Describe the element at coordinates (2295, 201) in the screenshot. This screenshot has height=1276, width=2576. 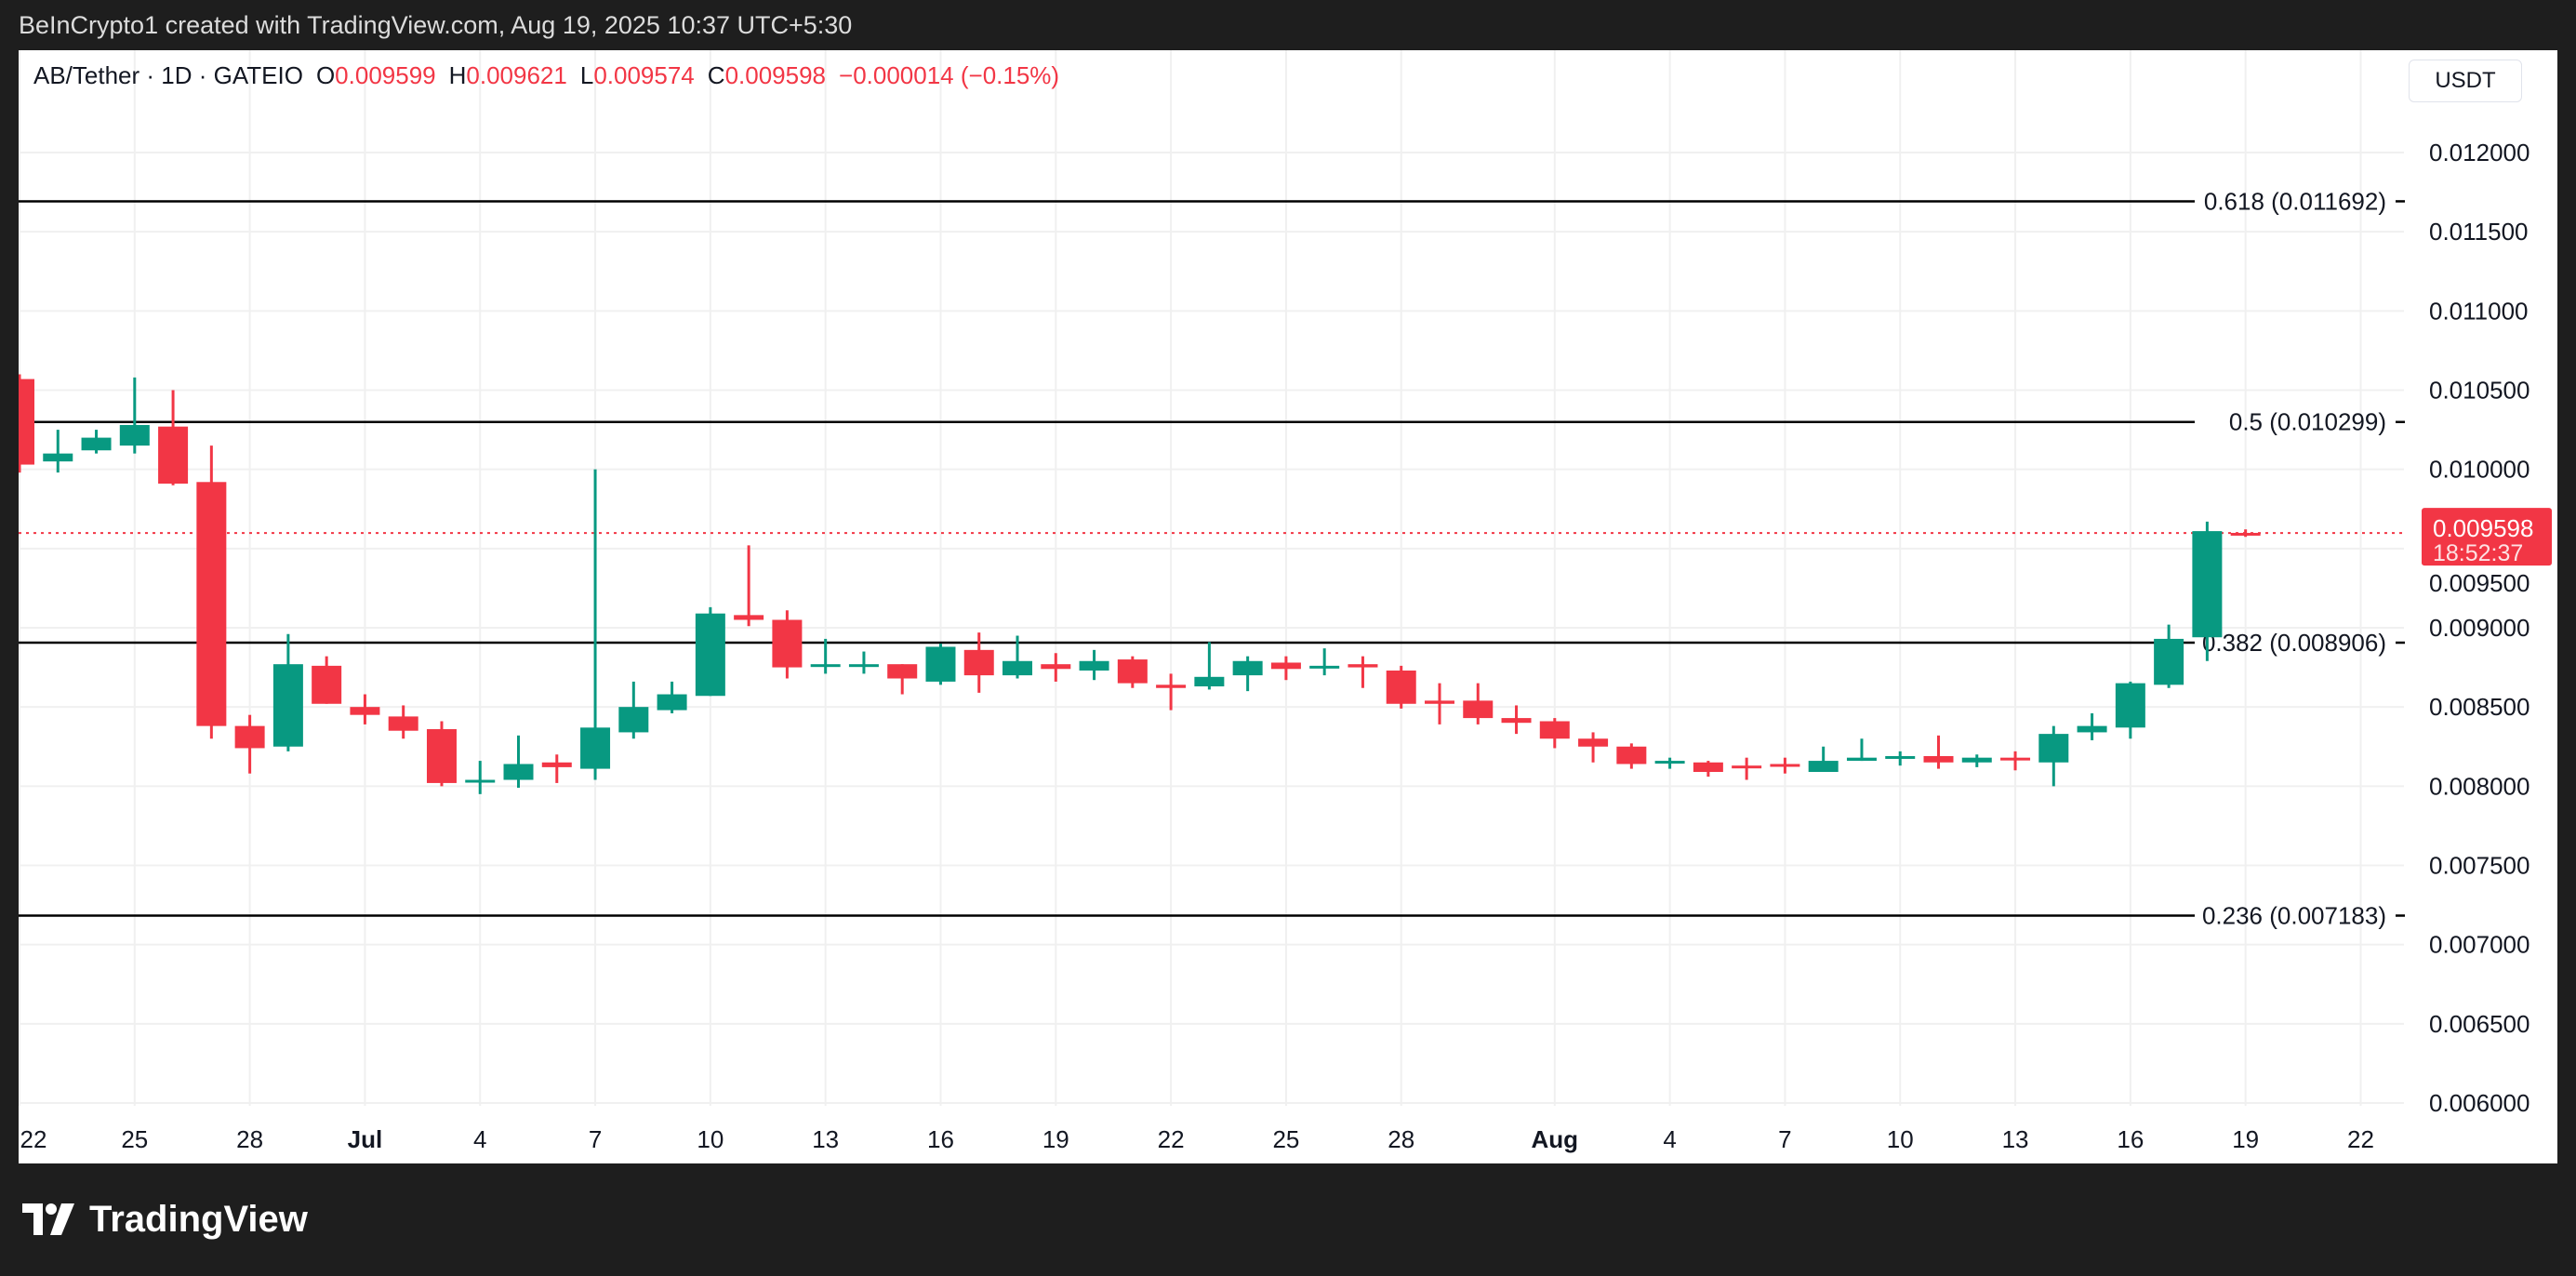
I see `fib-label: 0.618 (0.011692)` at that location.